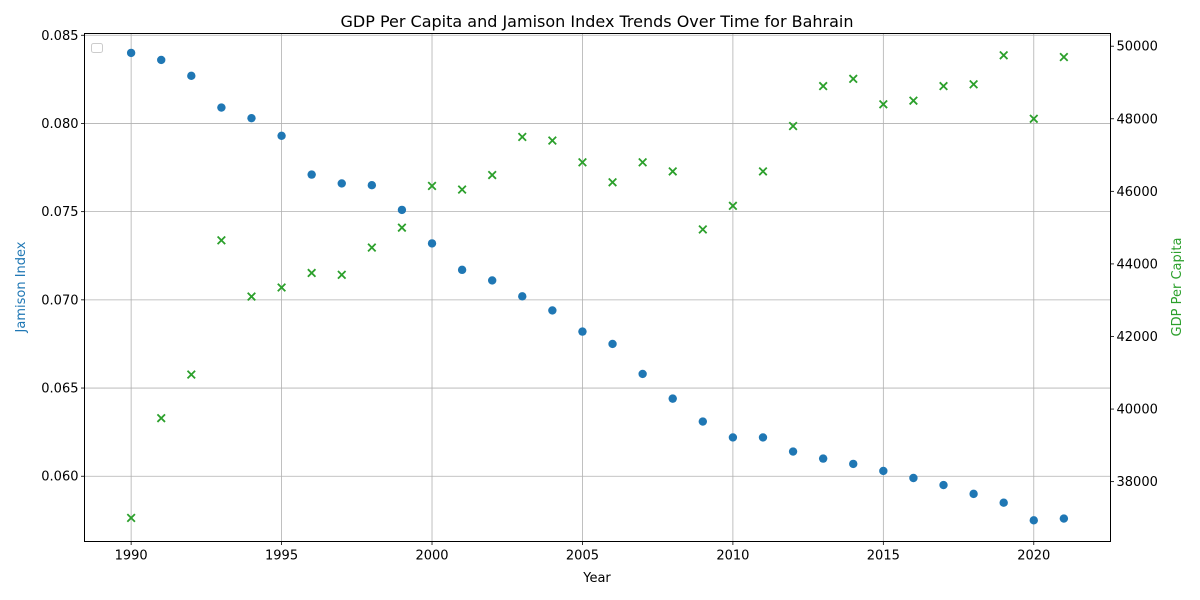  What do you see at coordinates (1137, 337) in the screenshot?
I see `y-right-tick-label: 42000` at bounding box center [1137, 337].